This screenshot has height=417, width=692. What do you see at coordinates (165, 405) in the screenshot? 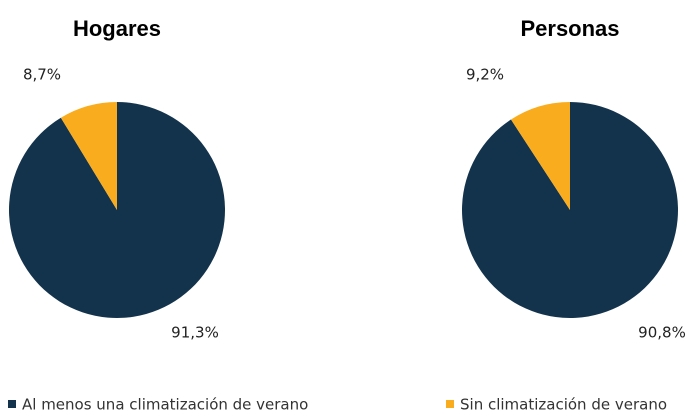
I see `legend-label: Al menos una climatización de verano` at bounding box center [165, 405].